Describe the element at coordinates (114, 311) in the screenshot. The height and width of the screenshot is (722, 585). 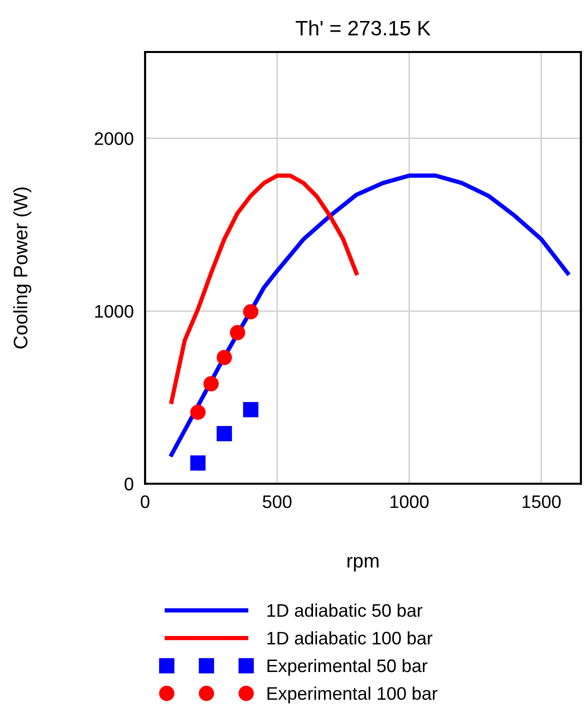
I see `y-tick-label: 1000` at that location.